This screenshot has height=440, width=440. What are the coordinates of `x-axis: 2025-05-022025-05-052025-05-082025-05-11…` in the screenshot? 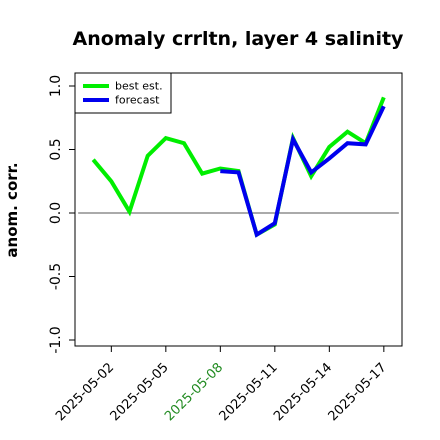 It's located at (221, 385).